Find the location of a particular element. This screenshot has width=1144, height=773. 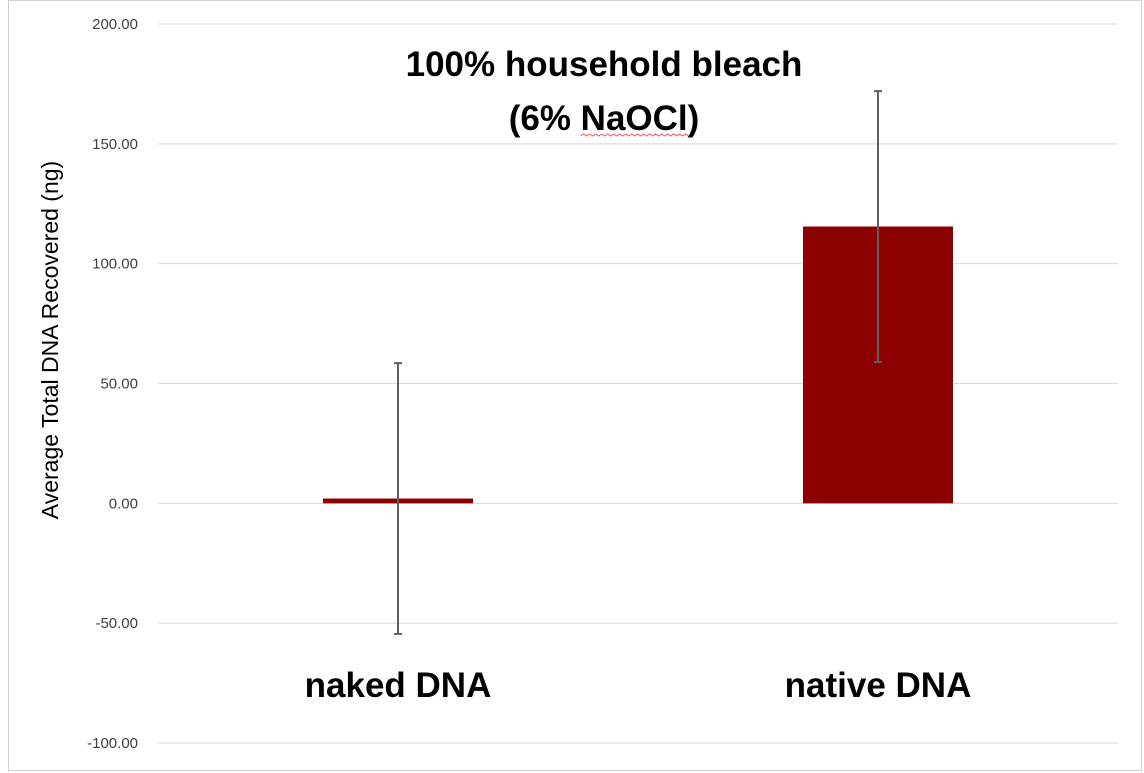

error-bar-native-dna is located at coordinates (878, 226).